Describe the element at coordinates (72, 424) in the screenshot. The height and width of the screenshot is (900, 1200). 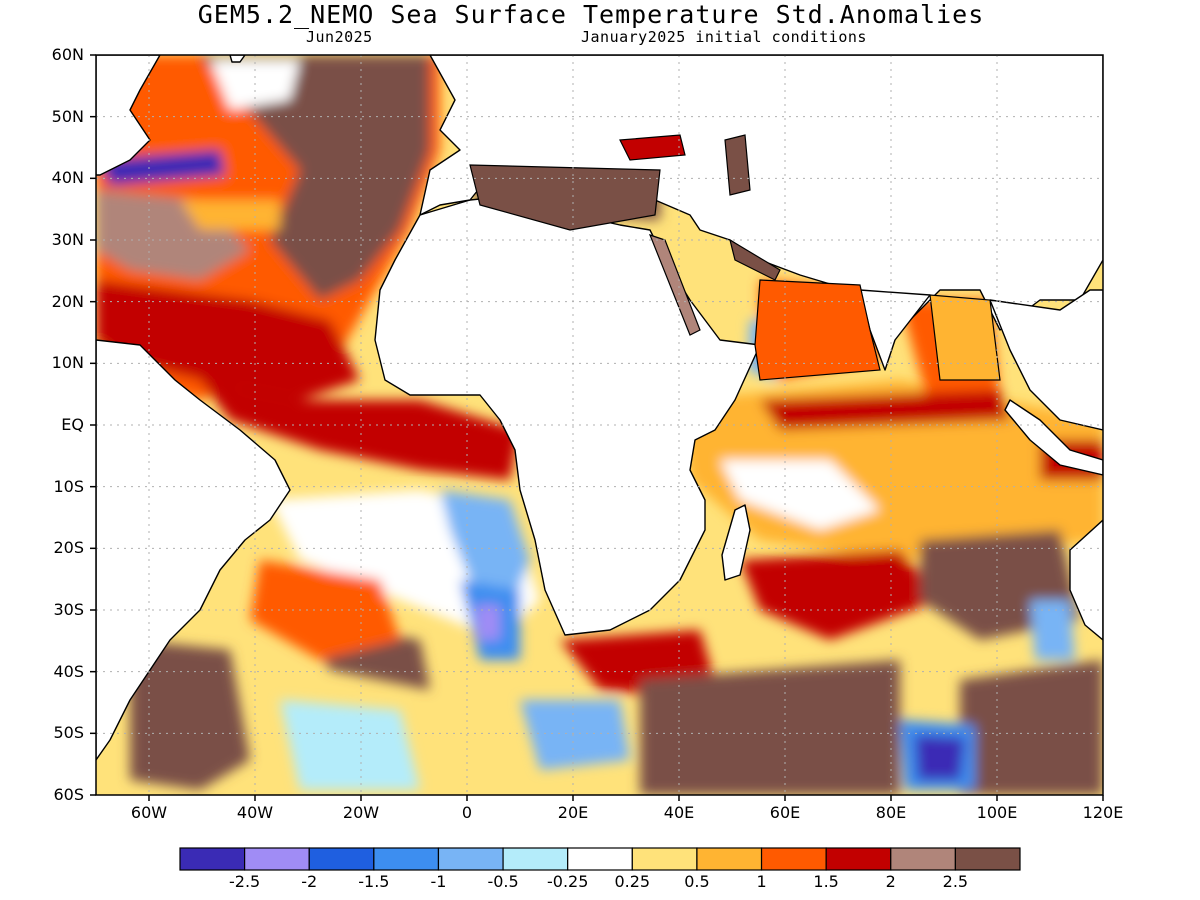
I see `lat-label: EQ` at that location.